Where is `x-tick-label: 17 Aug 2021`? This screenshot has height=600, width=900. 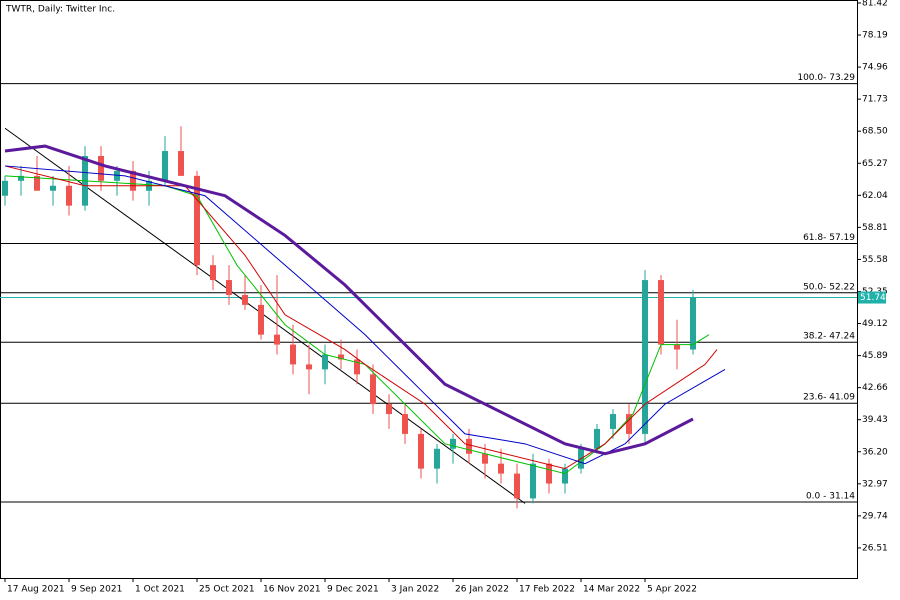
x-tick-label: 17 Aug 2021 is located at coordinates (36, 590).